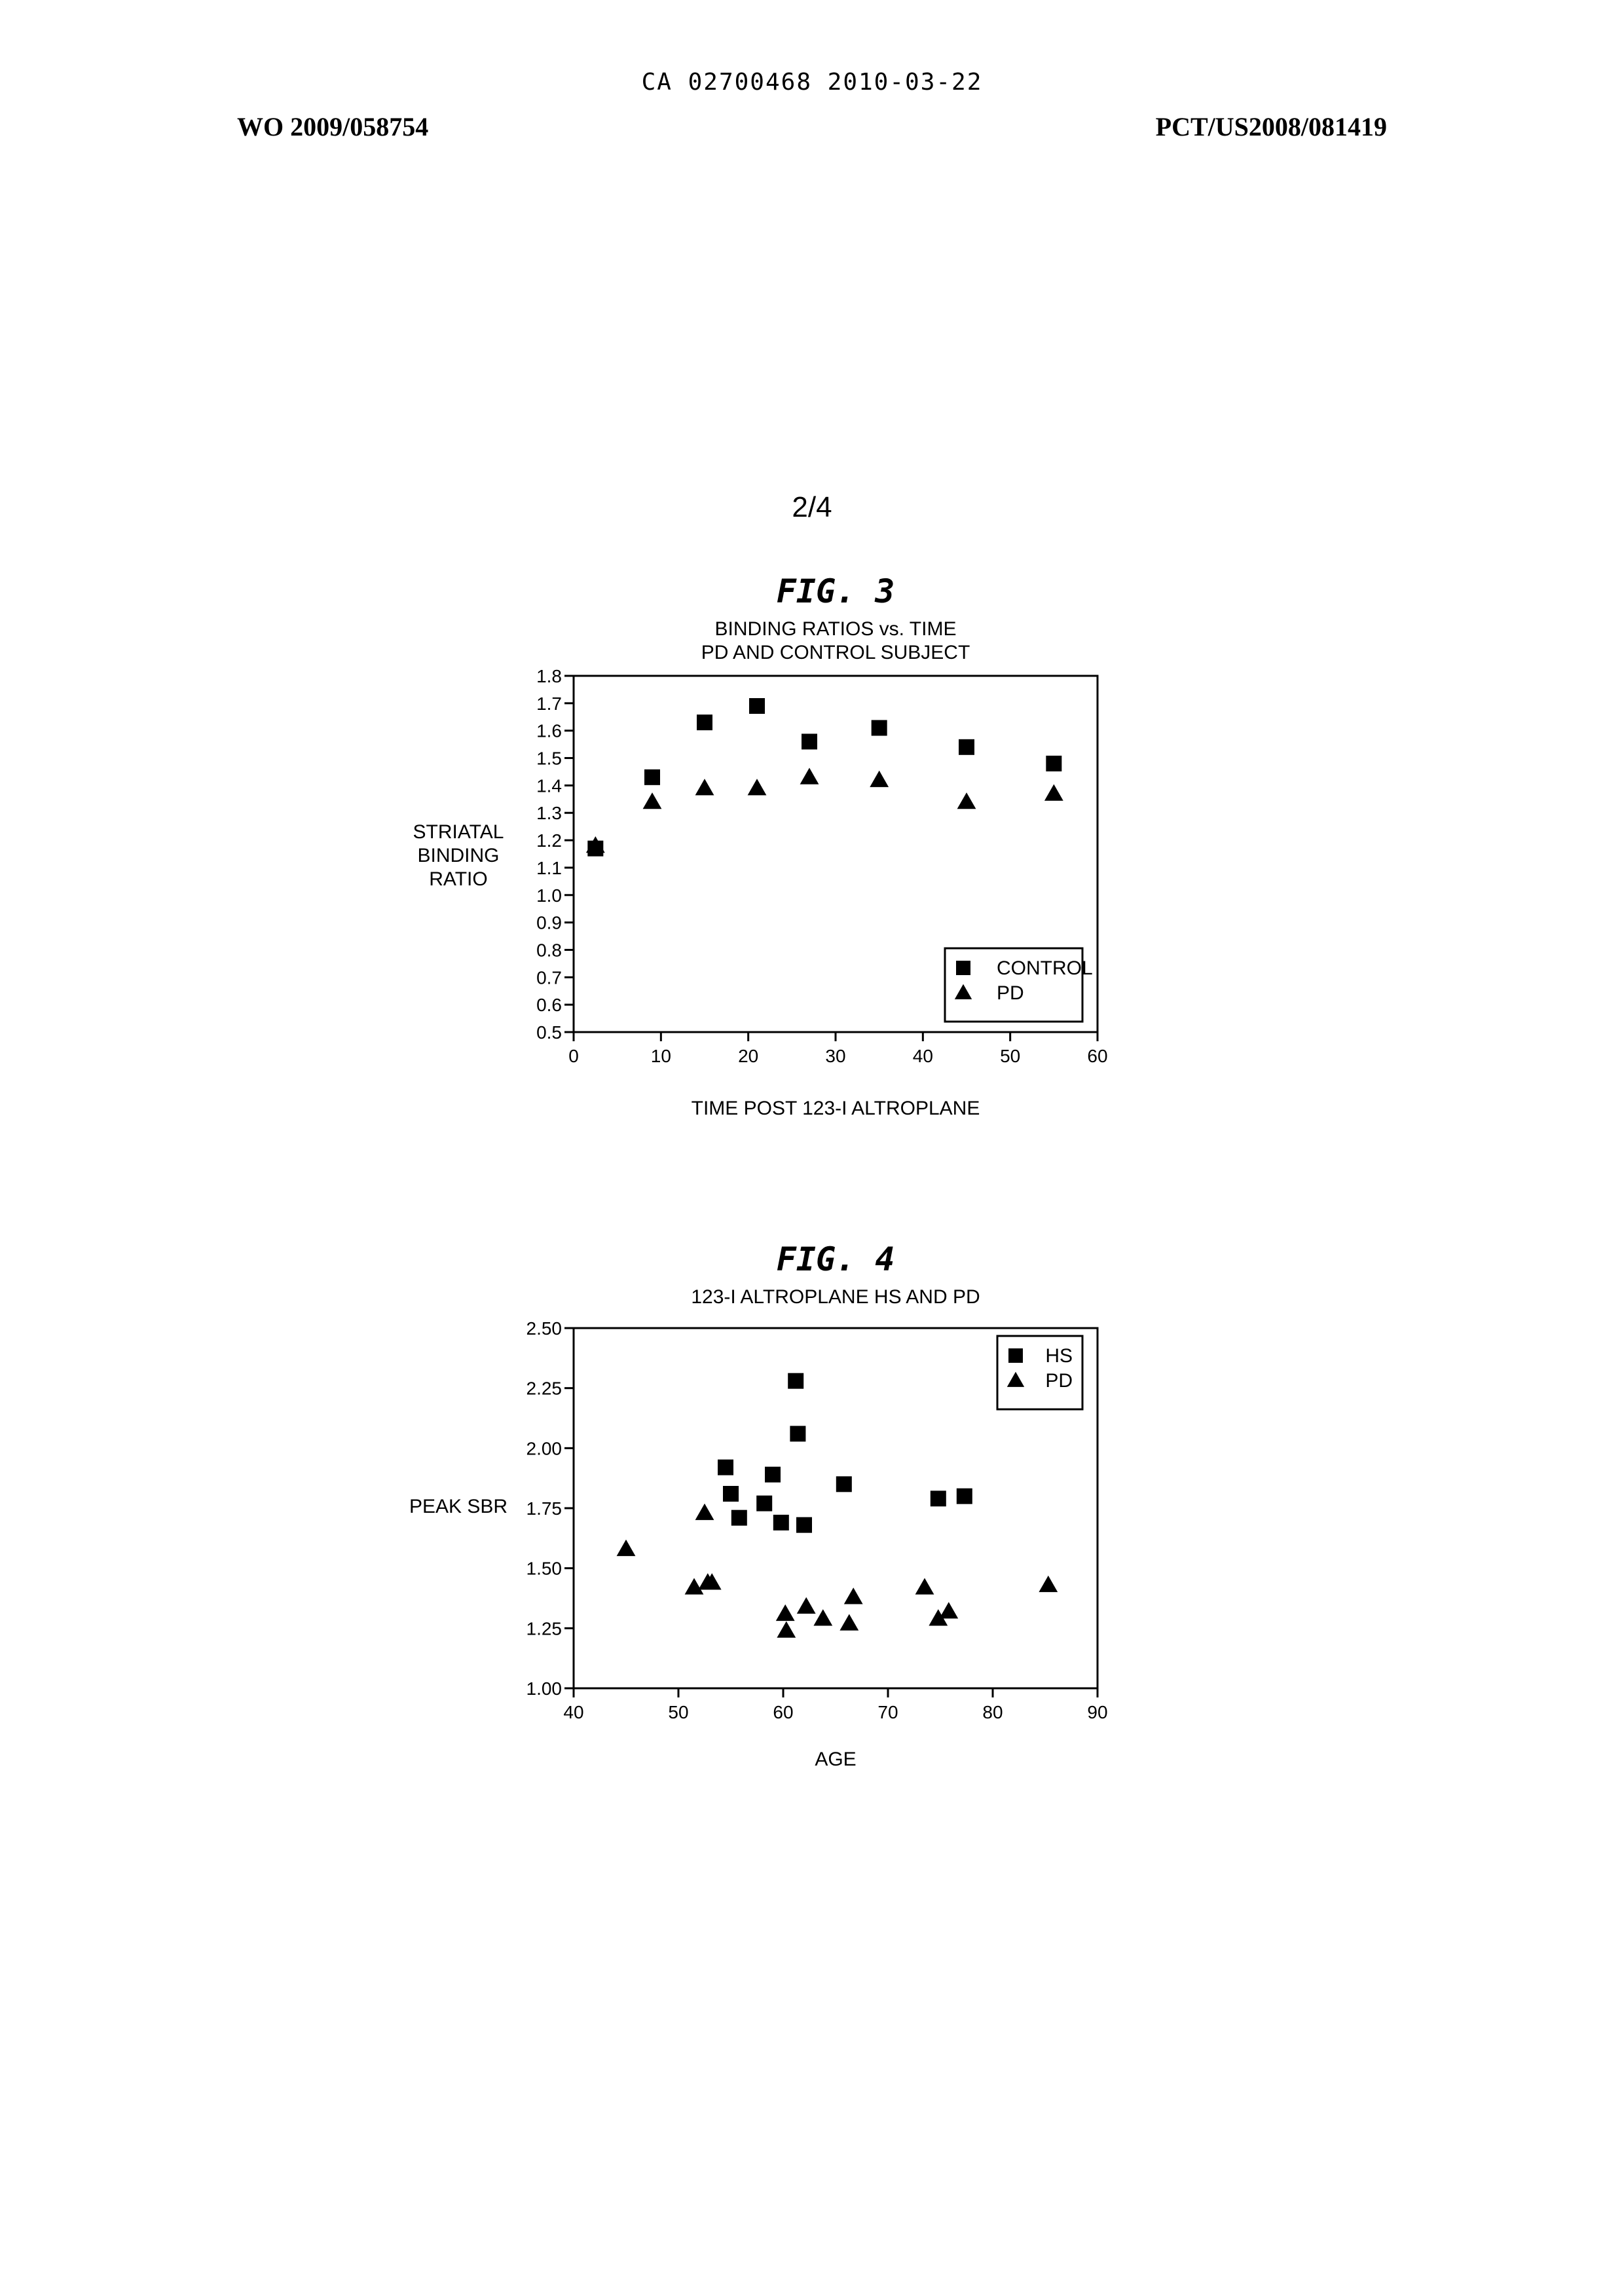  What do you see at coordinates (835, 1760) in the screenshot?
I see `x-axis-label: AGE` at bounding box center [835, 1760].